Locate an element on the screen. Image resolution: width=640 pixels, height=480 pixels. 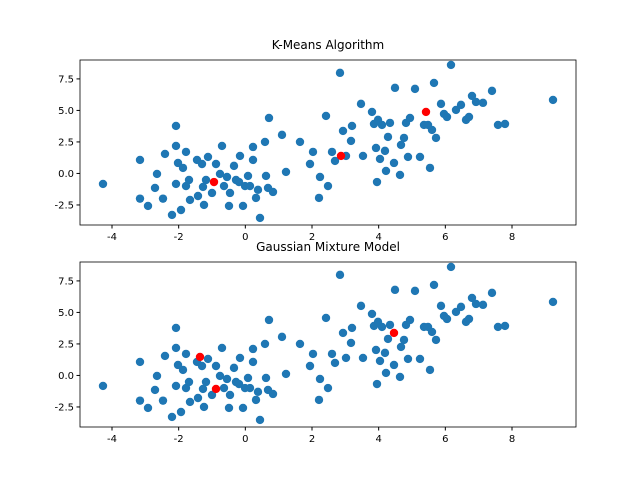
x-tick-label: -4 is located at coordinates (112, 439).